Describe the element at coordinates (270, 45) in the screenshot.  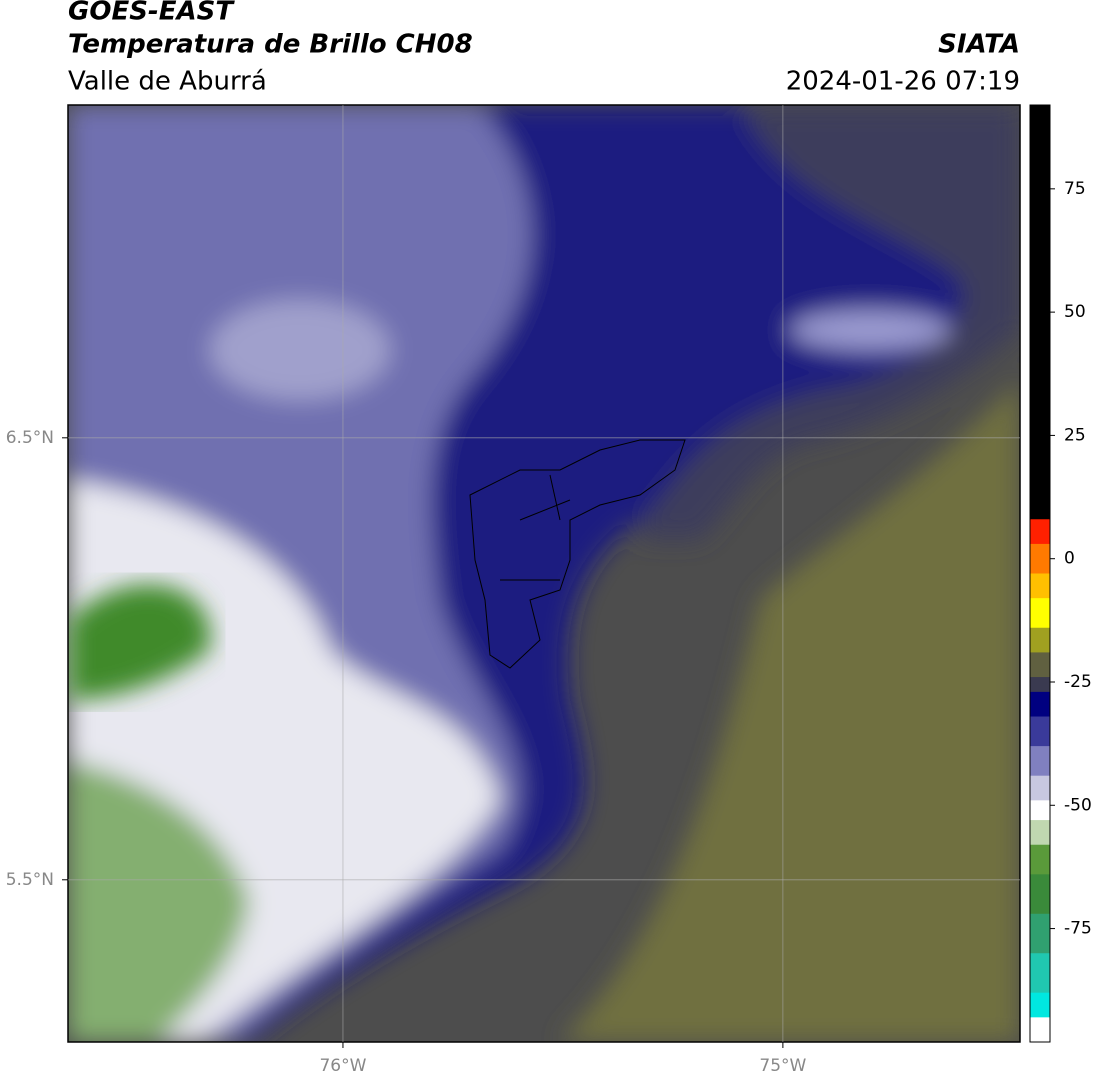
I see `subtitle: Temperatura de Brillo CH08` at that location.